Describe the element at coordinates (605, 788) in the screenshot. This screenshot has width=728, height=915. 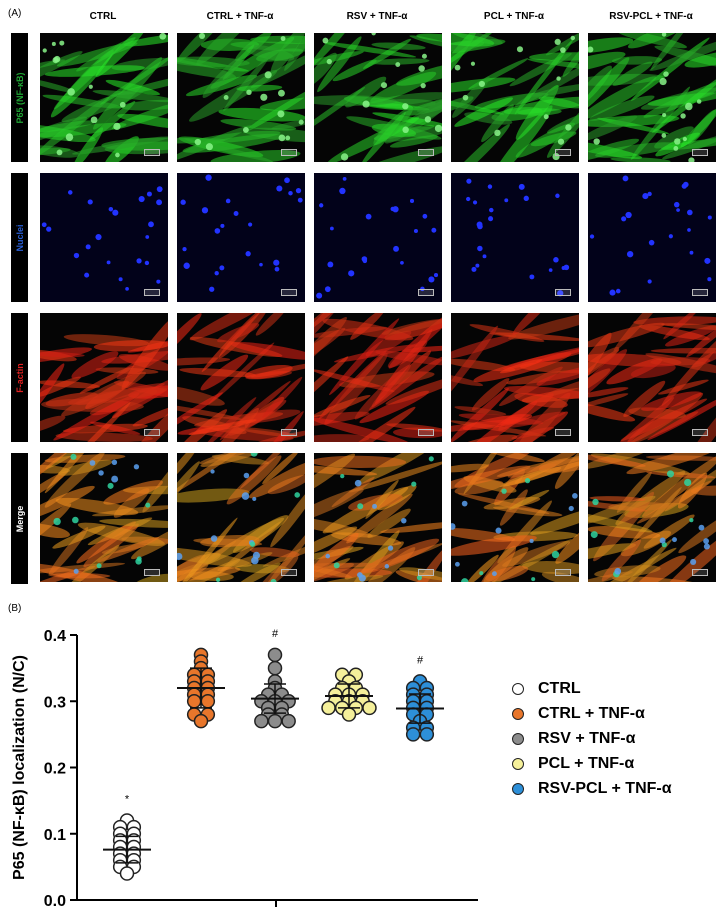
I see `legend-label: RSV-PCL + TNF-α` at that location.